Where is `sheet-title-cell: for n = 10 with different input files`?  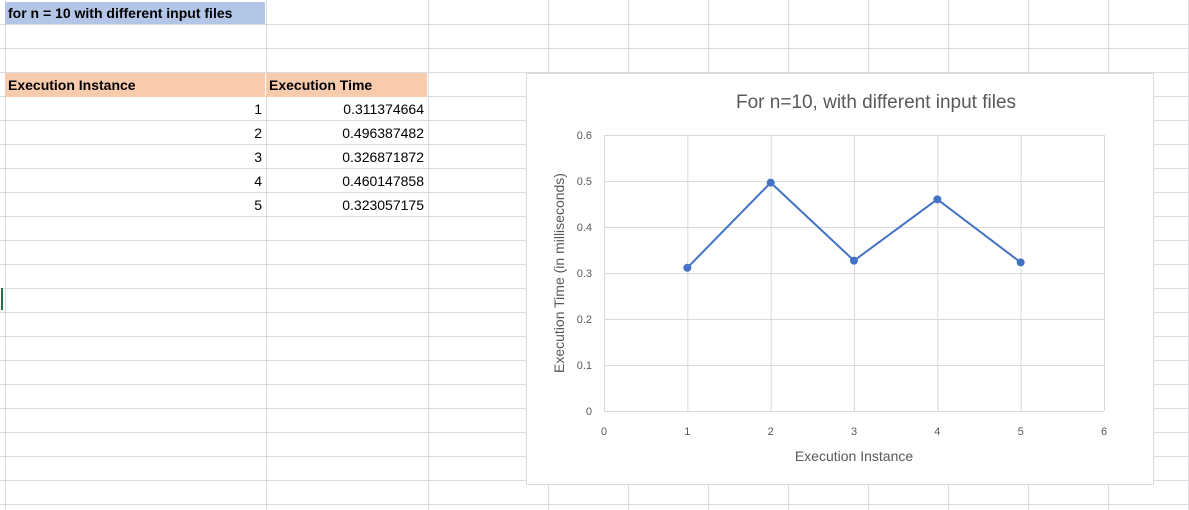
sheet-title-cell: for n = 10 with different input files is located at coordinates (135, 13).